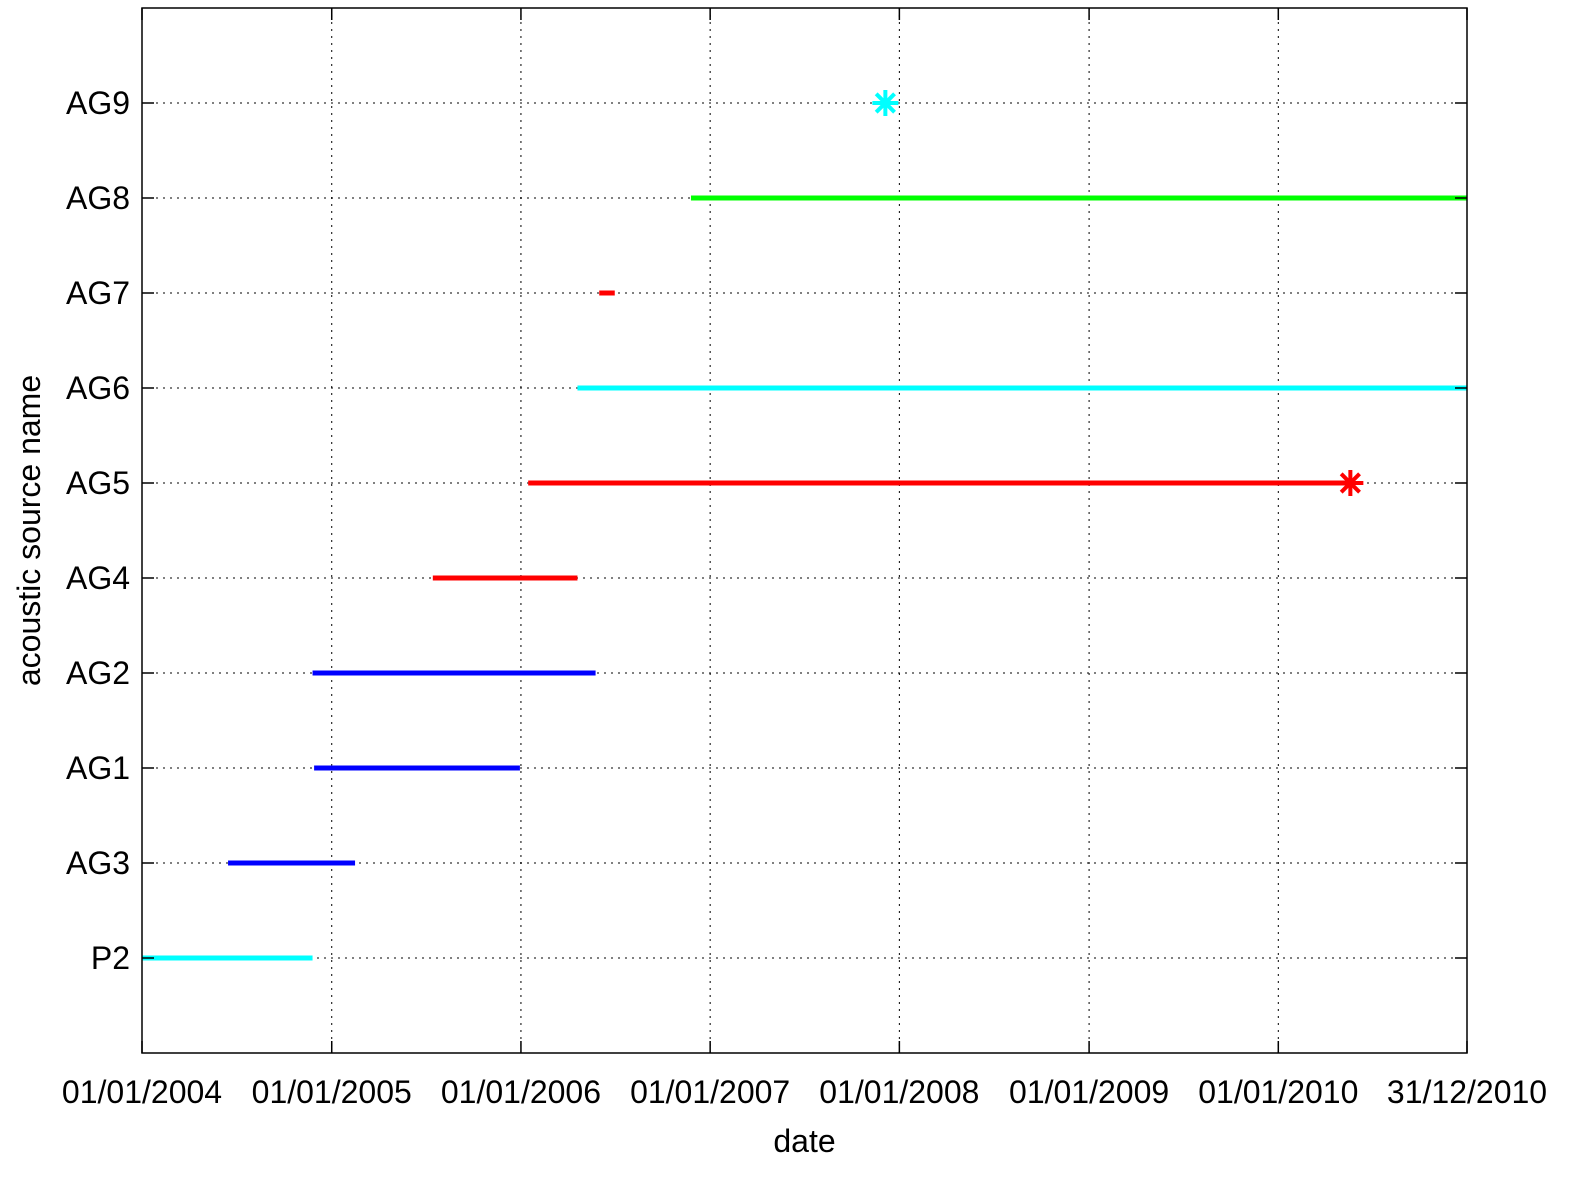 The height and width of the screenshot is (1180, 1596). Describe the element at coordinates (98, 863) in the screenshot. I see `y-tick-label: AG3` at that location.